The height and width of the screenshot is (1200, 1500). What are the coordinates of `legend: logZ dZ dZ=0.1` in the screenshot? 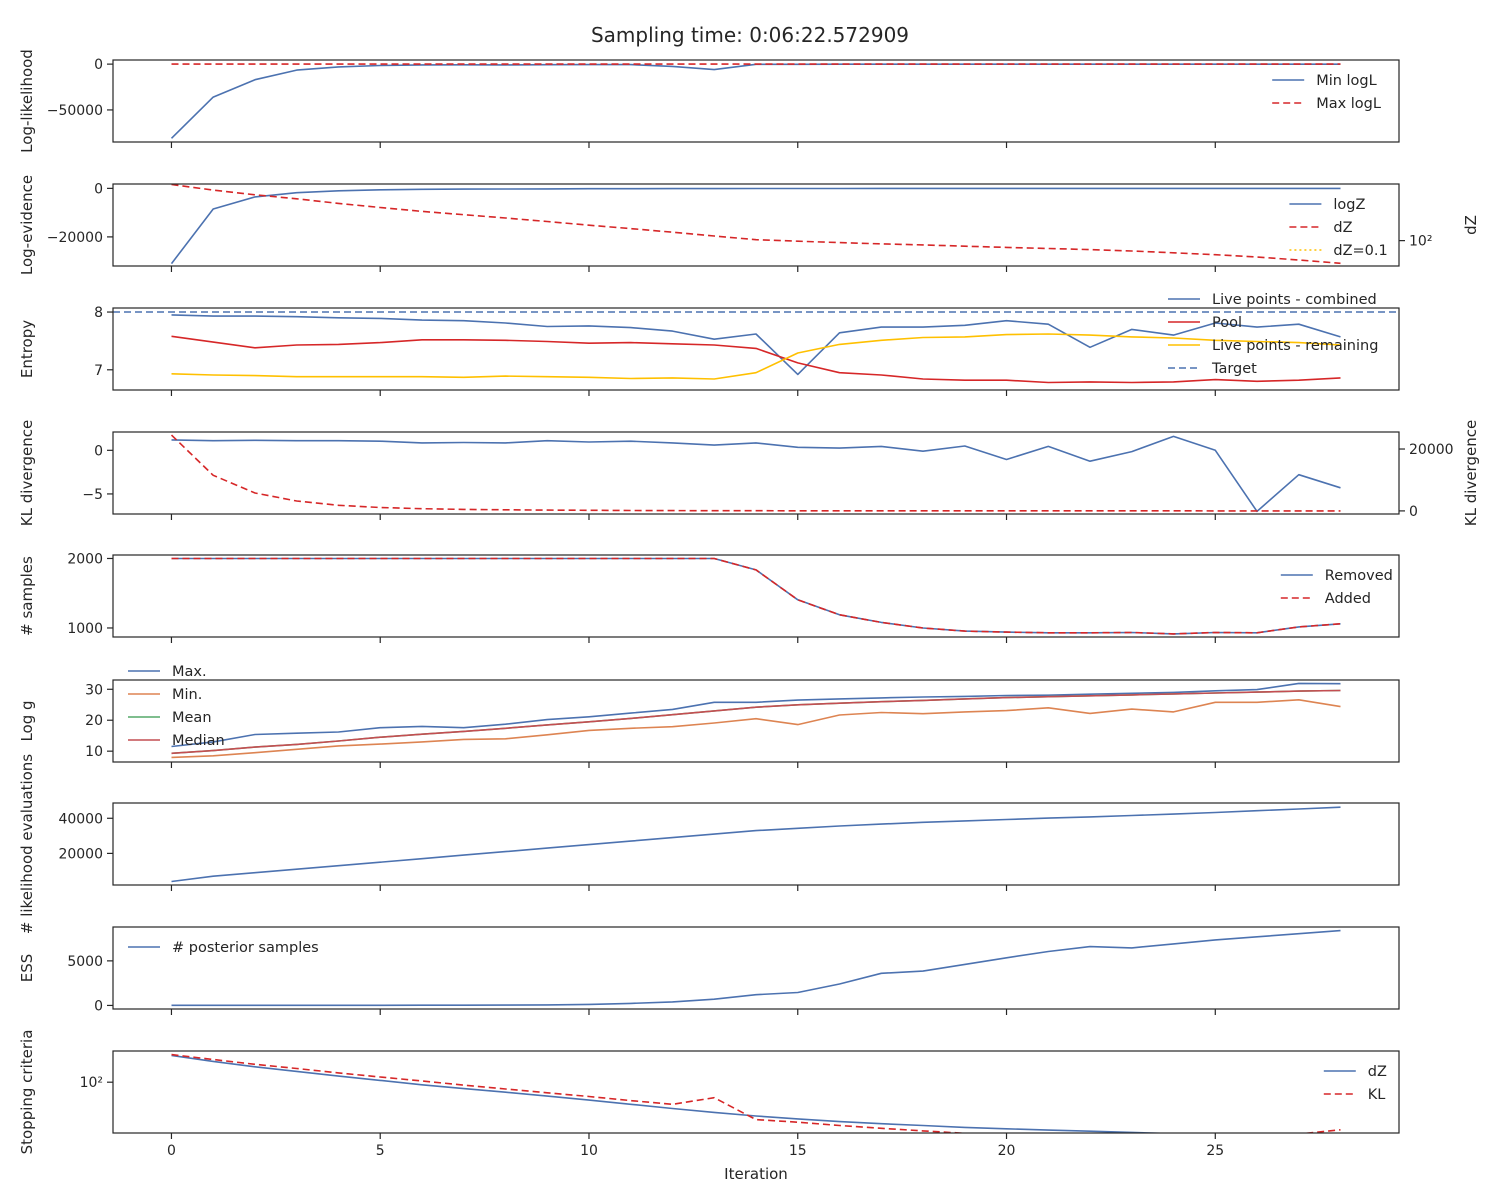 It's located at (1338, 228).